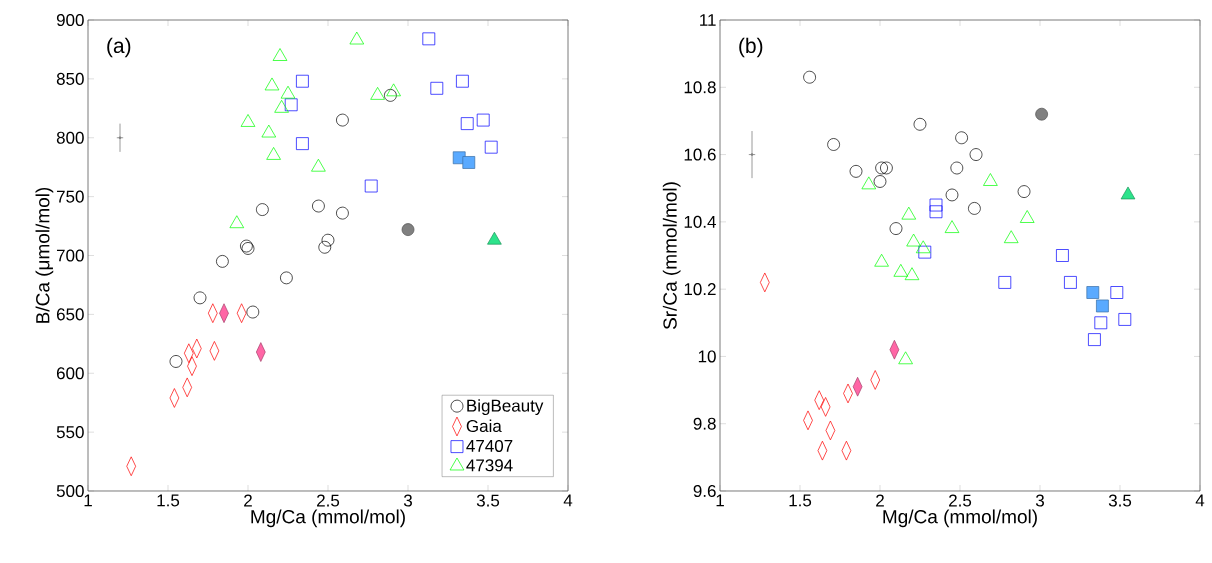  Describe the element at coordinates (700, 87) in the screenshot. I see `y-tick-label: 10.8` at that location.